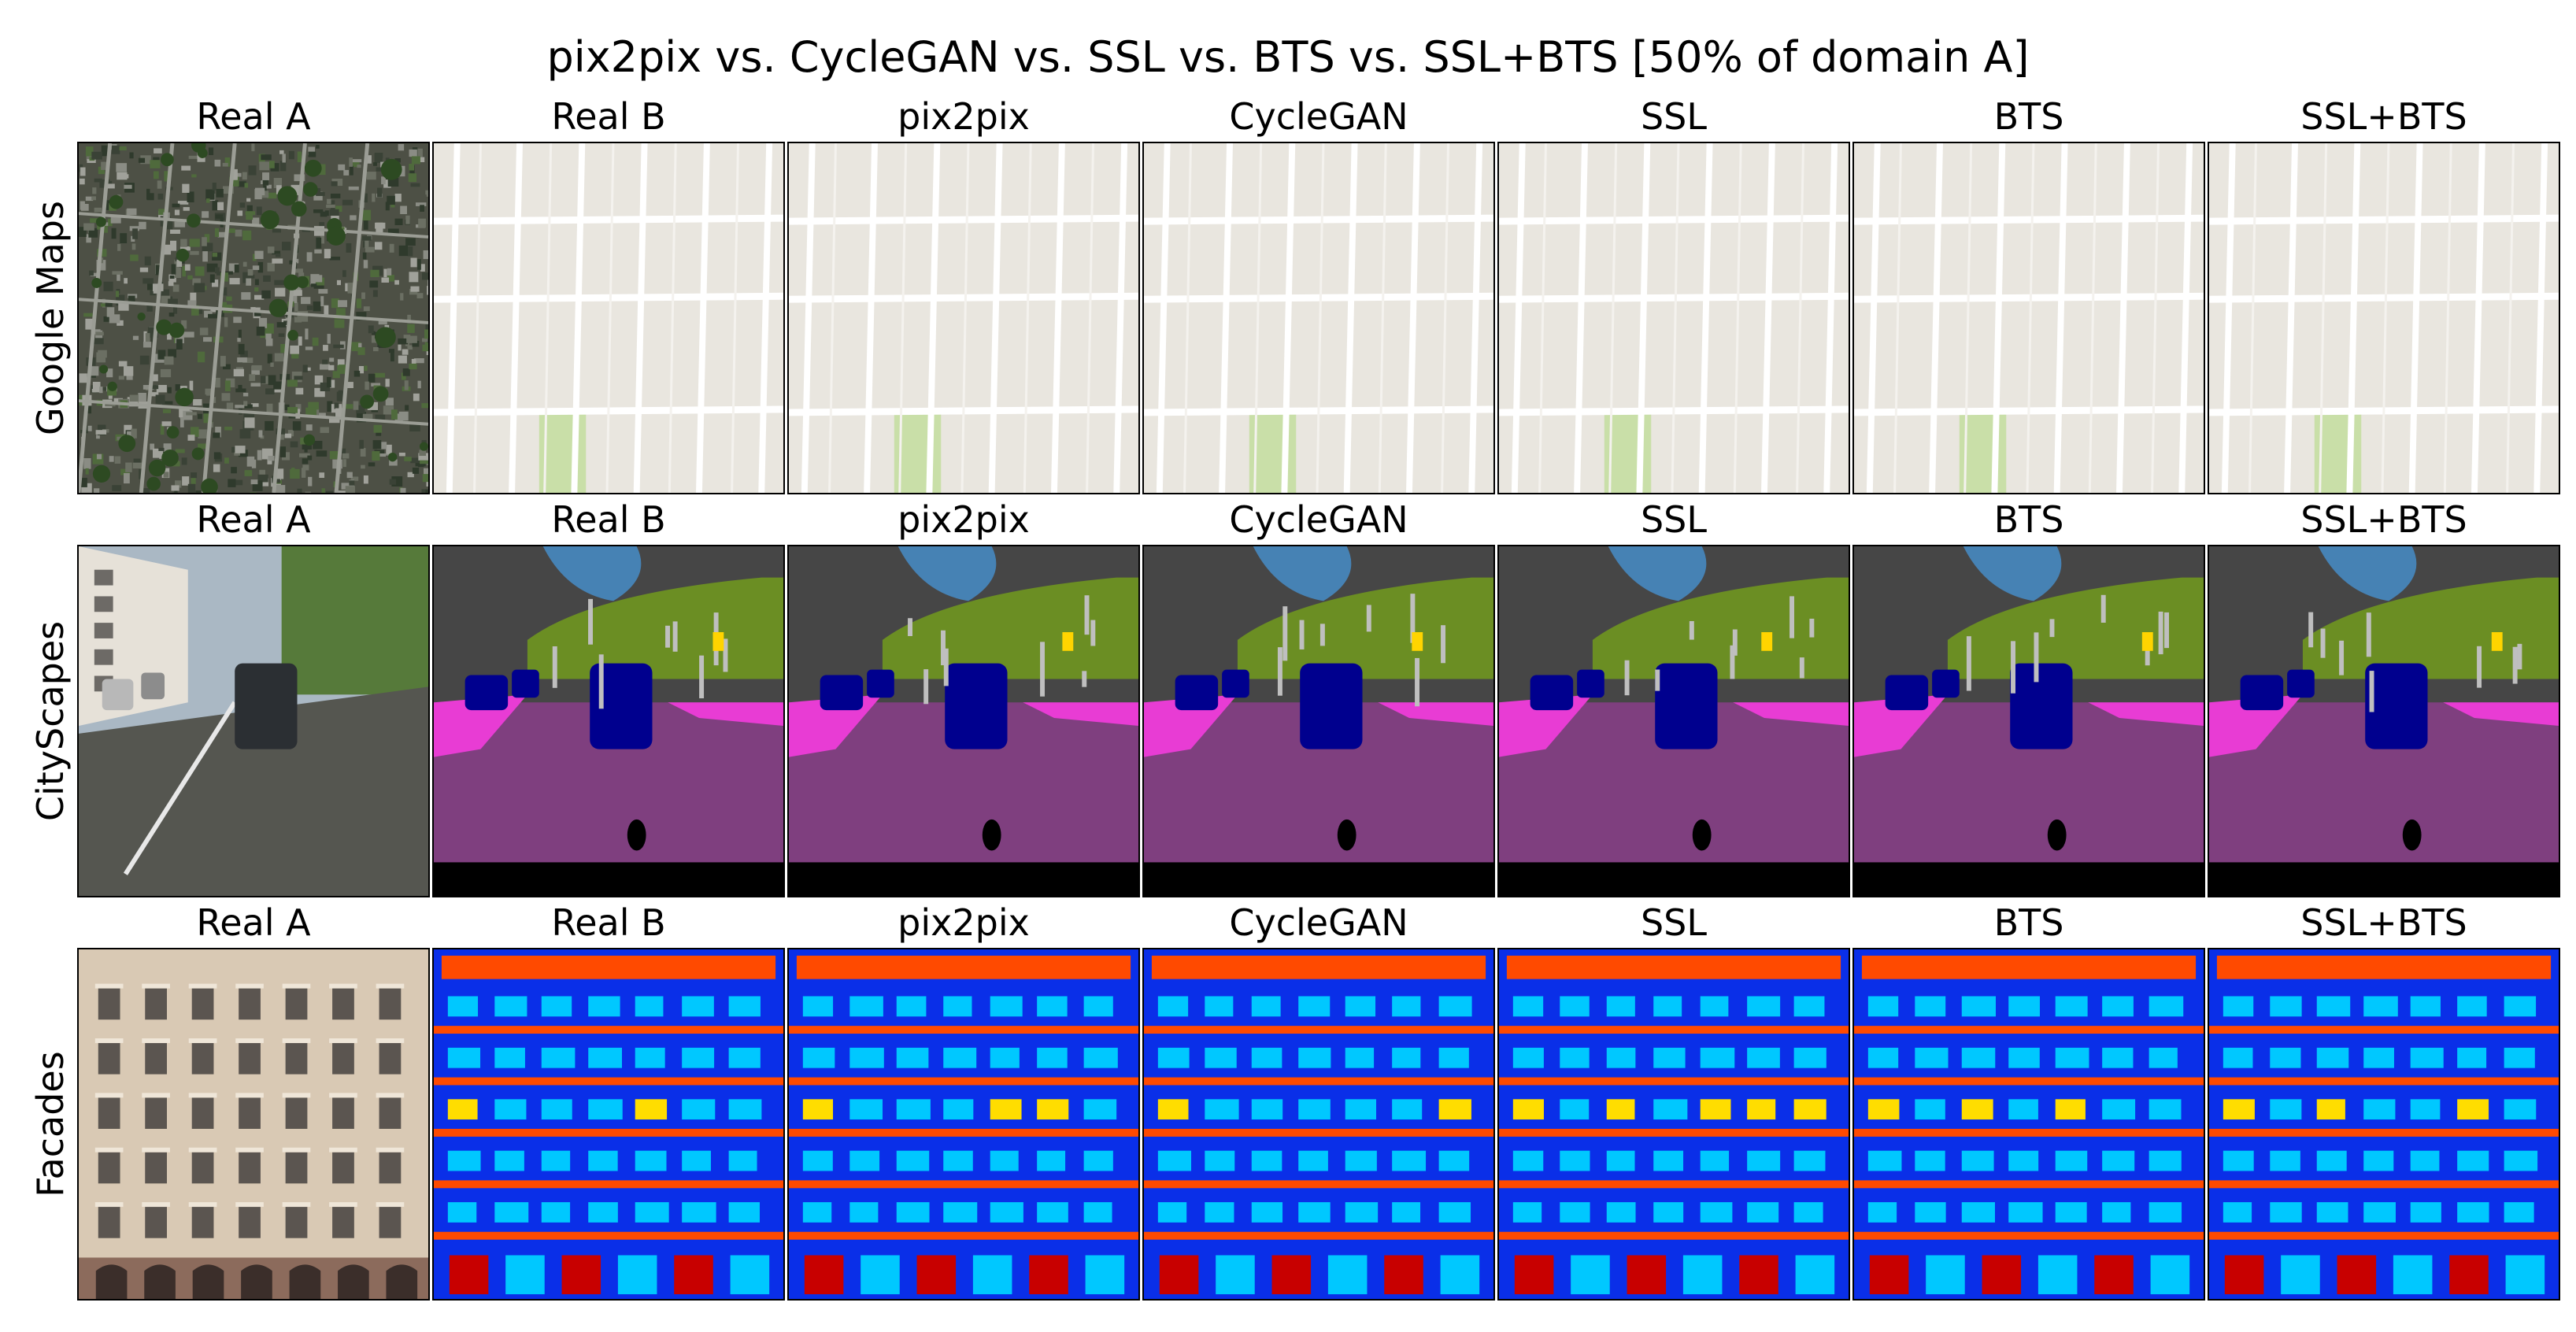 The height and width of the screenshot is (1332, 2576). I want to click on panel-google-maps-ssl, so click(1673, 318).